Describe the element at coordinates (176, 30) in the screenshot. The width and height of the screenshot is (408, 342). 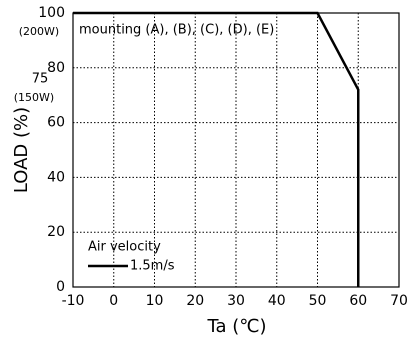
I see `annotation: mounting (A), (B), (C), (D), (E)` at that location.